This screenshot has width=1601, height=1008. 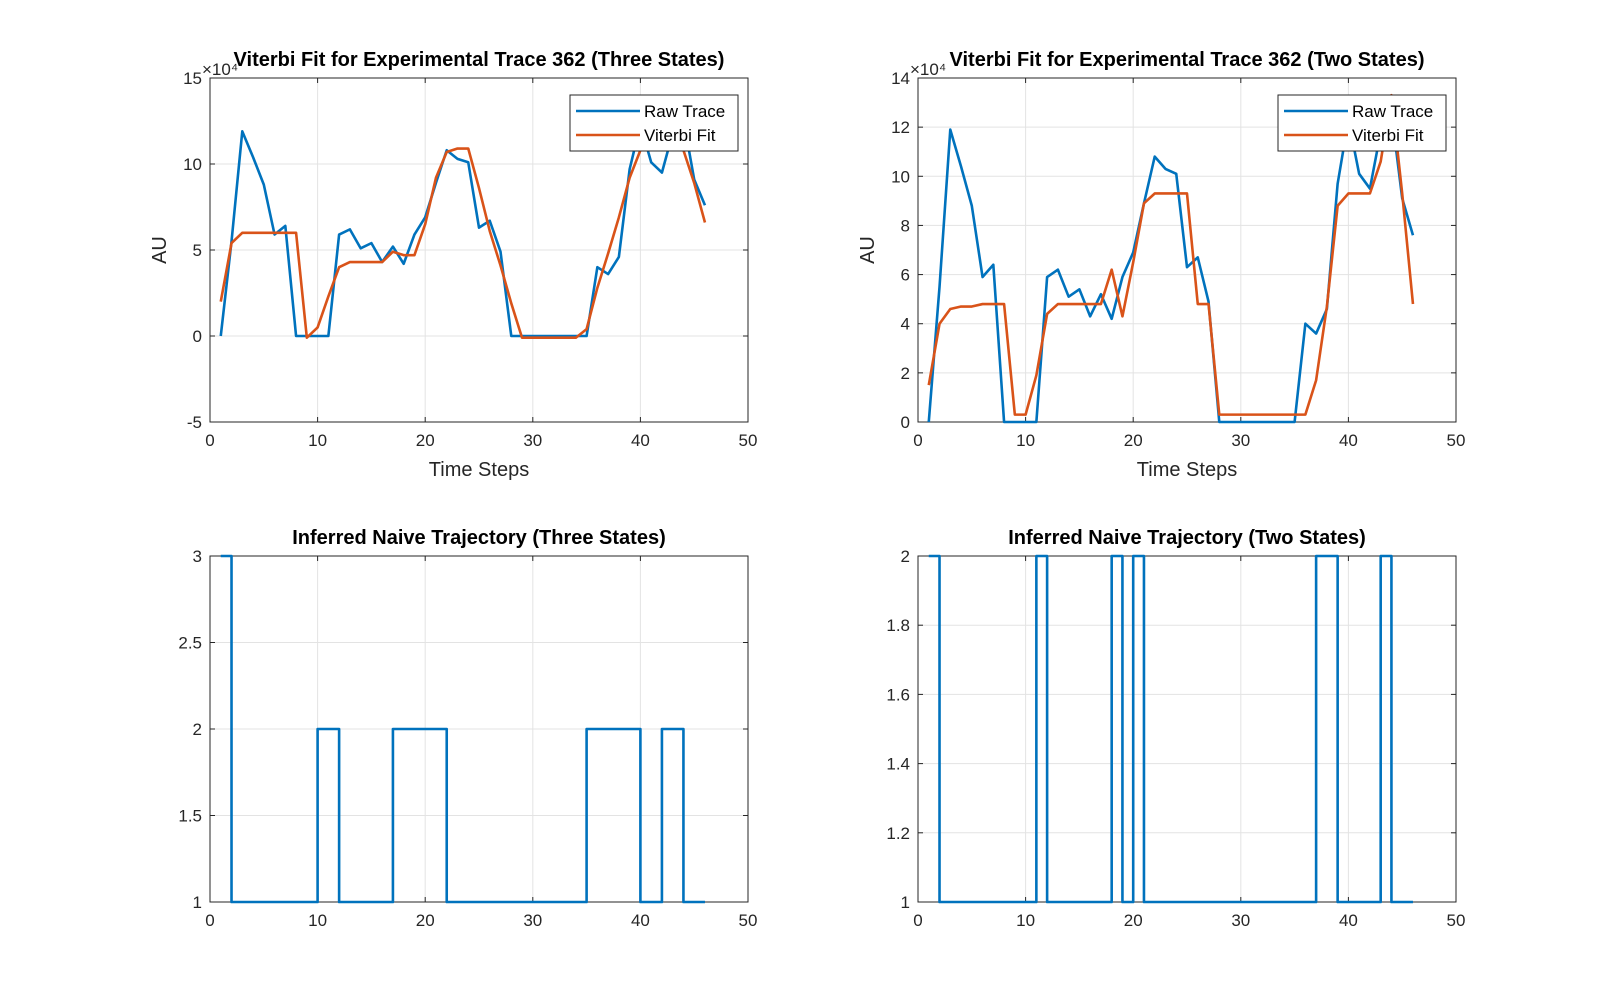 What do you see at coordinates (197, 250) in the screenshot?
I see `three-states-fit-ytick-label-2: 5` at bounding box center [197, 250].